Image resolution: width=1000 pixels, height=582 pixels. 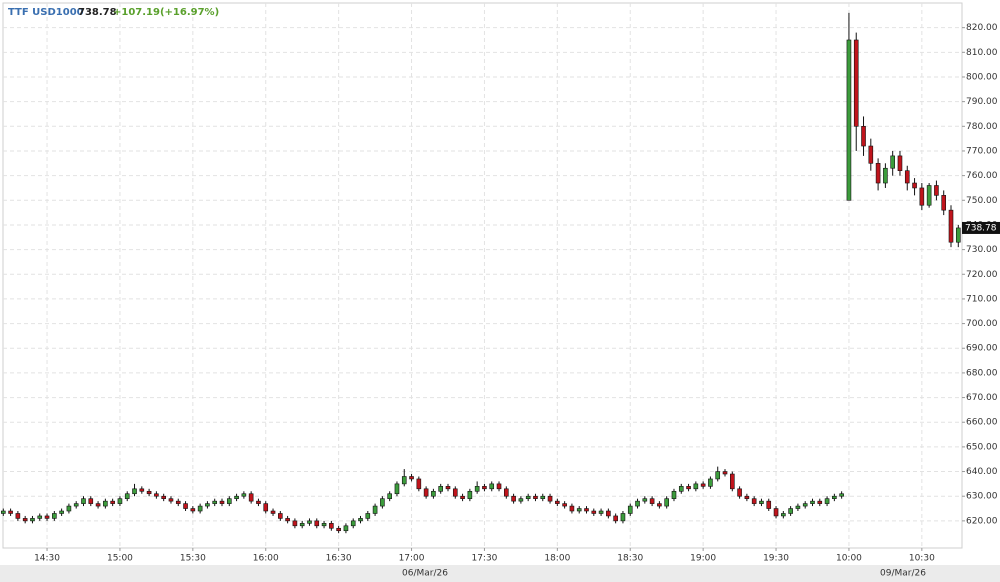 What do you see at coordinates (982, 53) in the screenshot?
I see `y-tick-label: 810.00` at bounding box center [982, 53].